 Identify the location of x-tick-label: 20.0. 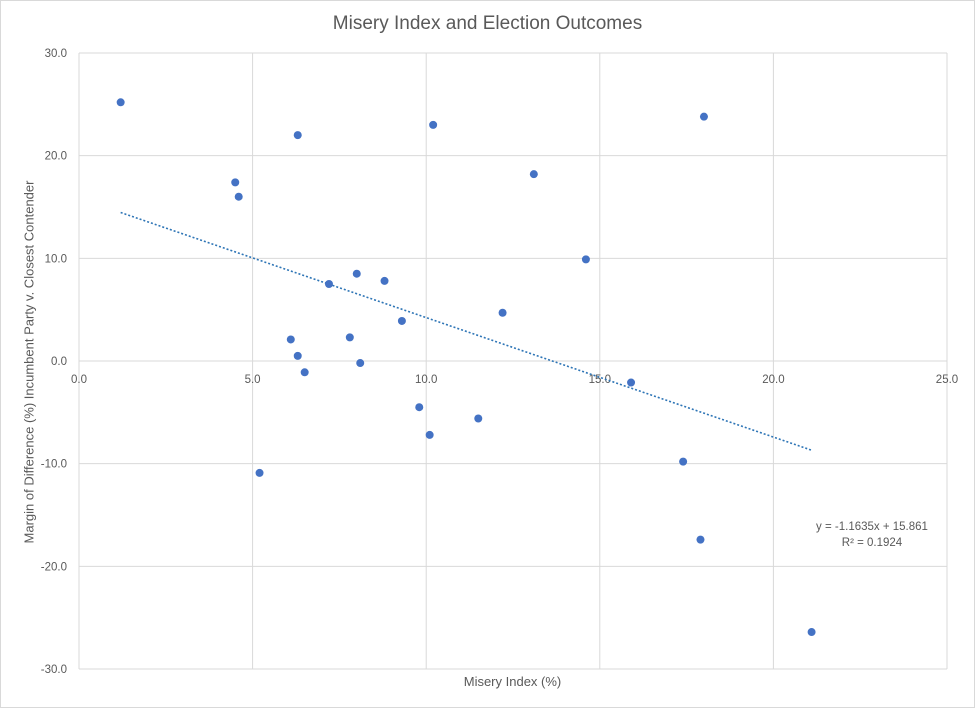
(773, 380).